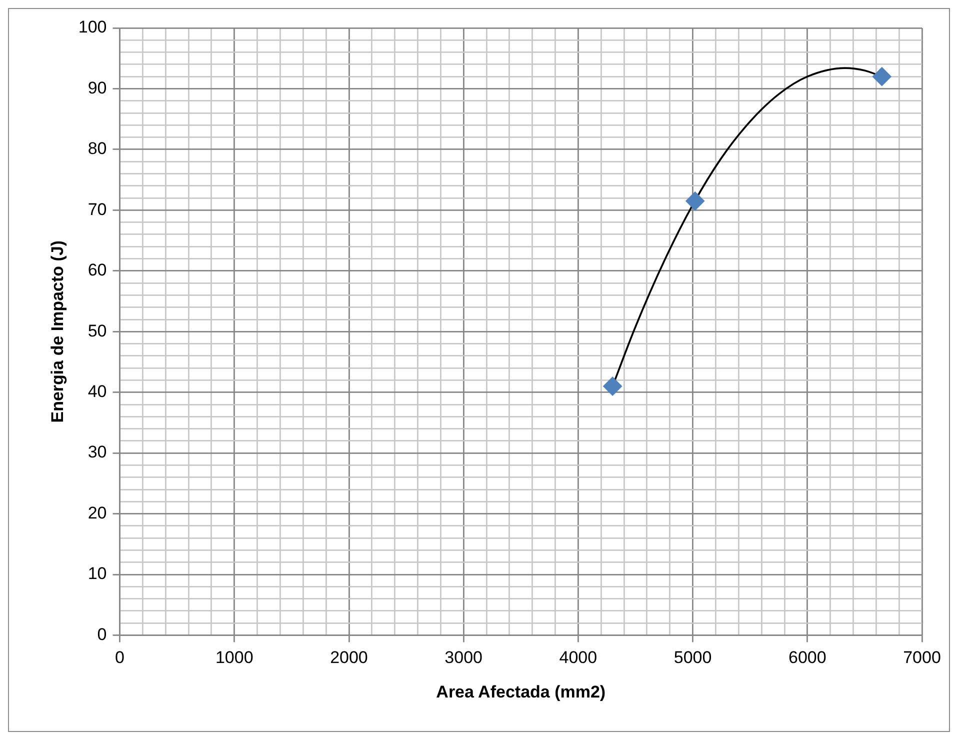 This screenshot has width=960, height=741. I want to click on x-tick-label: 2000, so click(349, 658).